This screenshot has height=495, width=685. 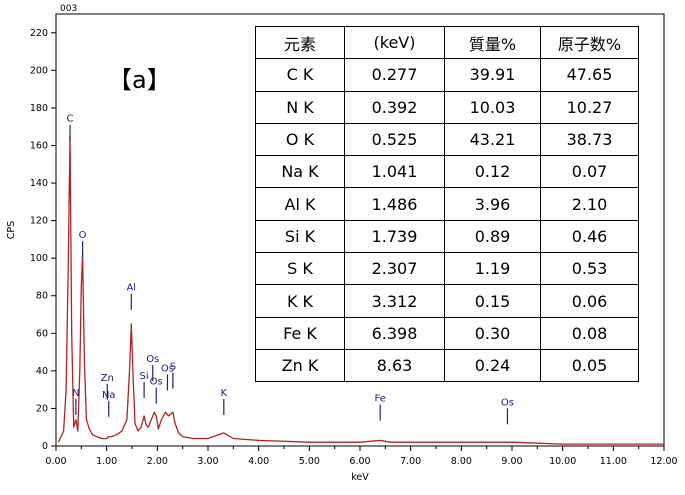 I want to click on peak-marker-label: O, so click(x=83, y=235).